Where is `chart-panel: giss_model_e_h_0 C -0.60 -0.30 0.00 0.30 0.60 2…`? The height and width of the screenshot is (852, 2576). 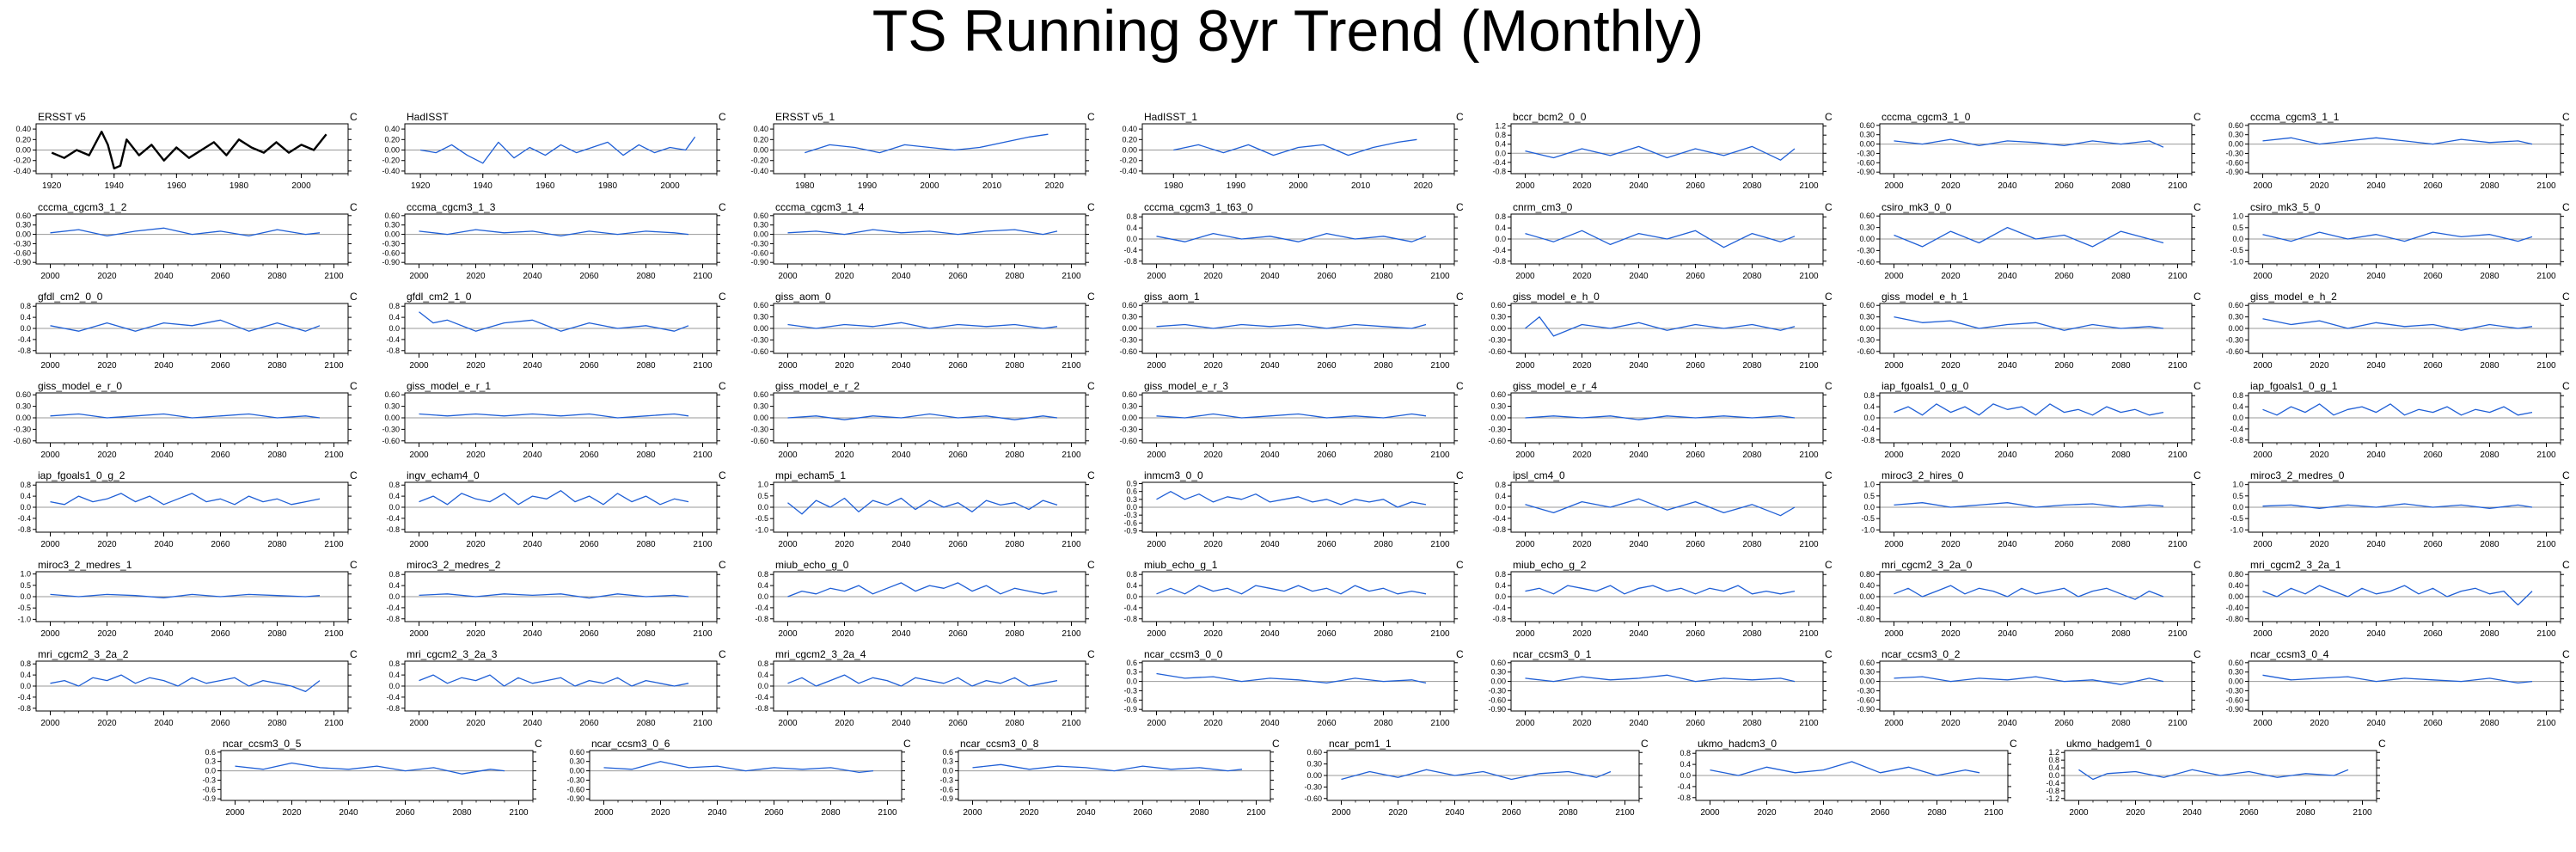
chart-panel: giss_model_e_h_0 C -0.60 -0.30 0.00 0.30 0.60 2… is located at coordinates (1660, 331).